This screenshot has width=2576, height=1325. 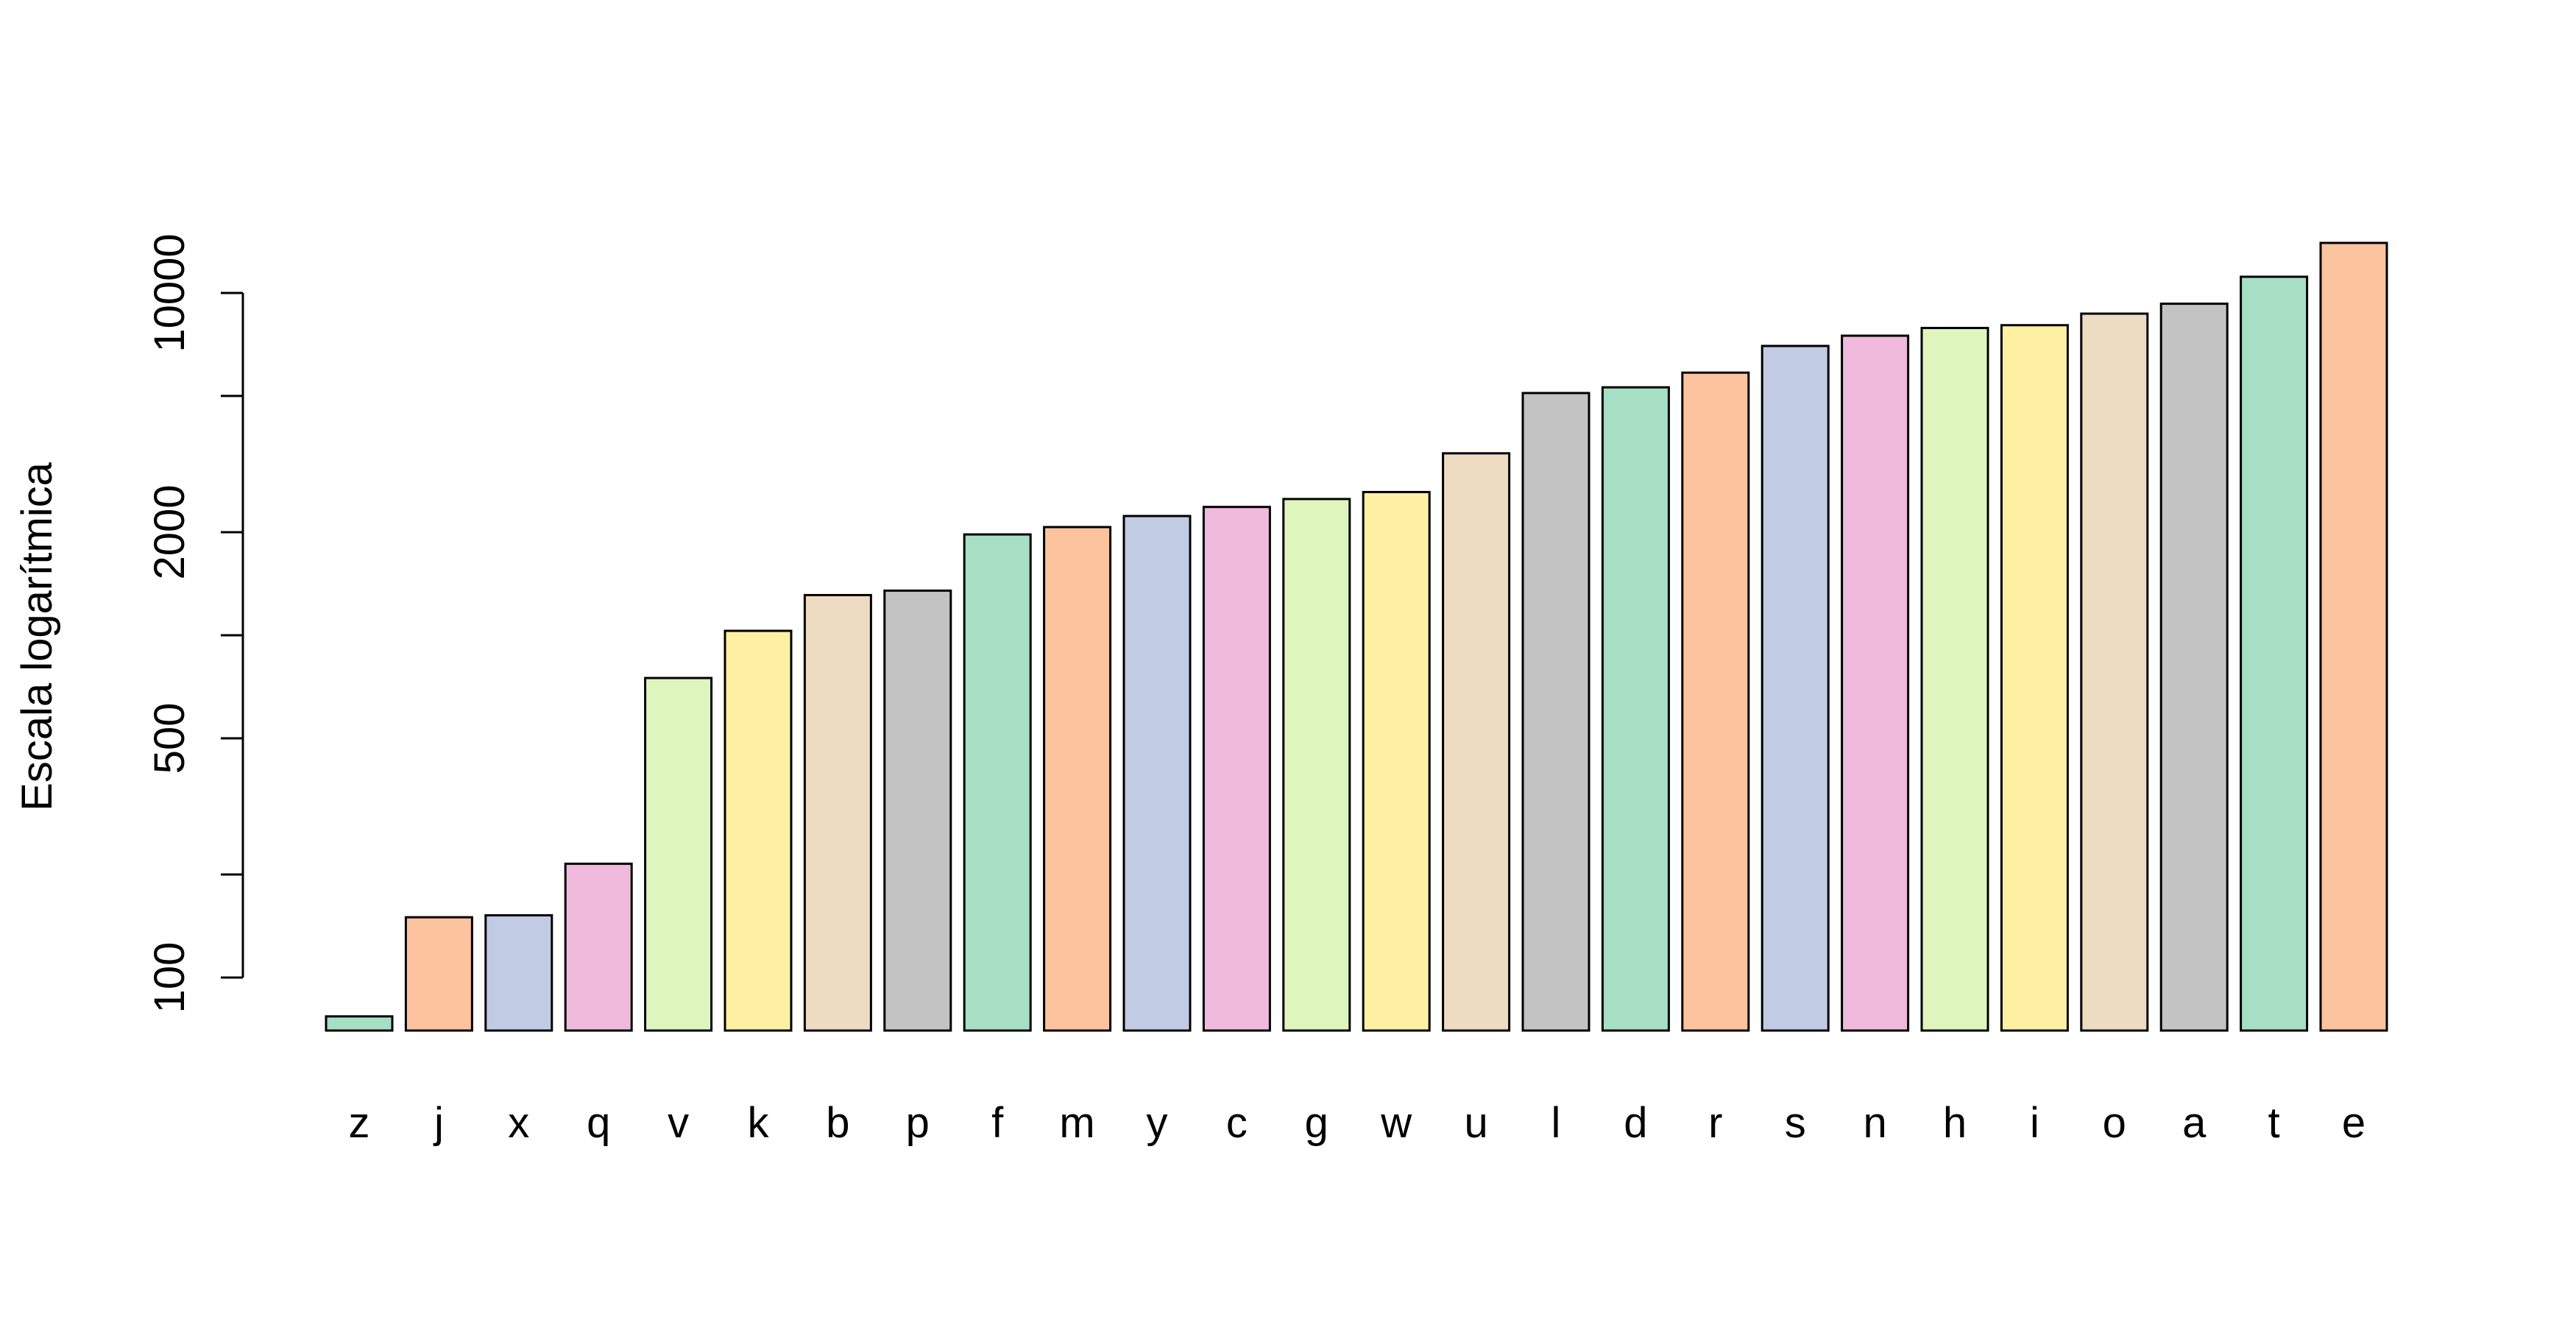 What do you see at coordinates (2034, 678) in the screenshot?
I see `bar-i` at bounding box center [2034, 678].